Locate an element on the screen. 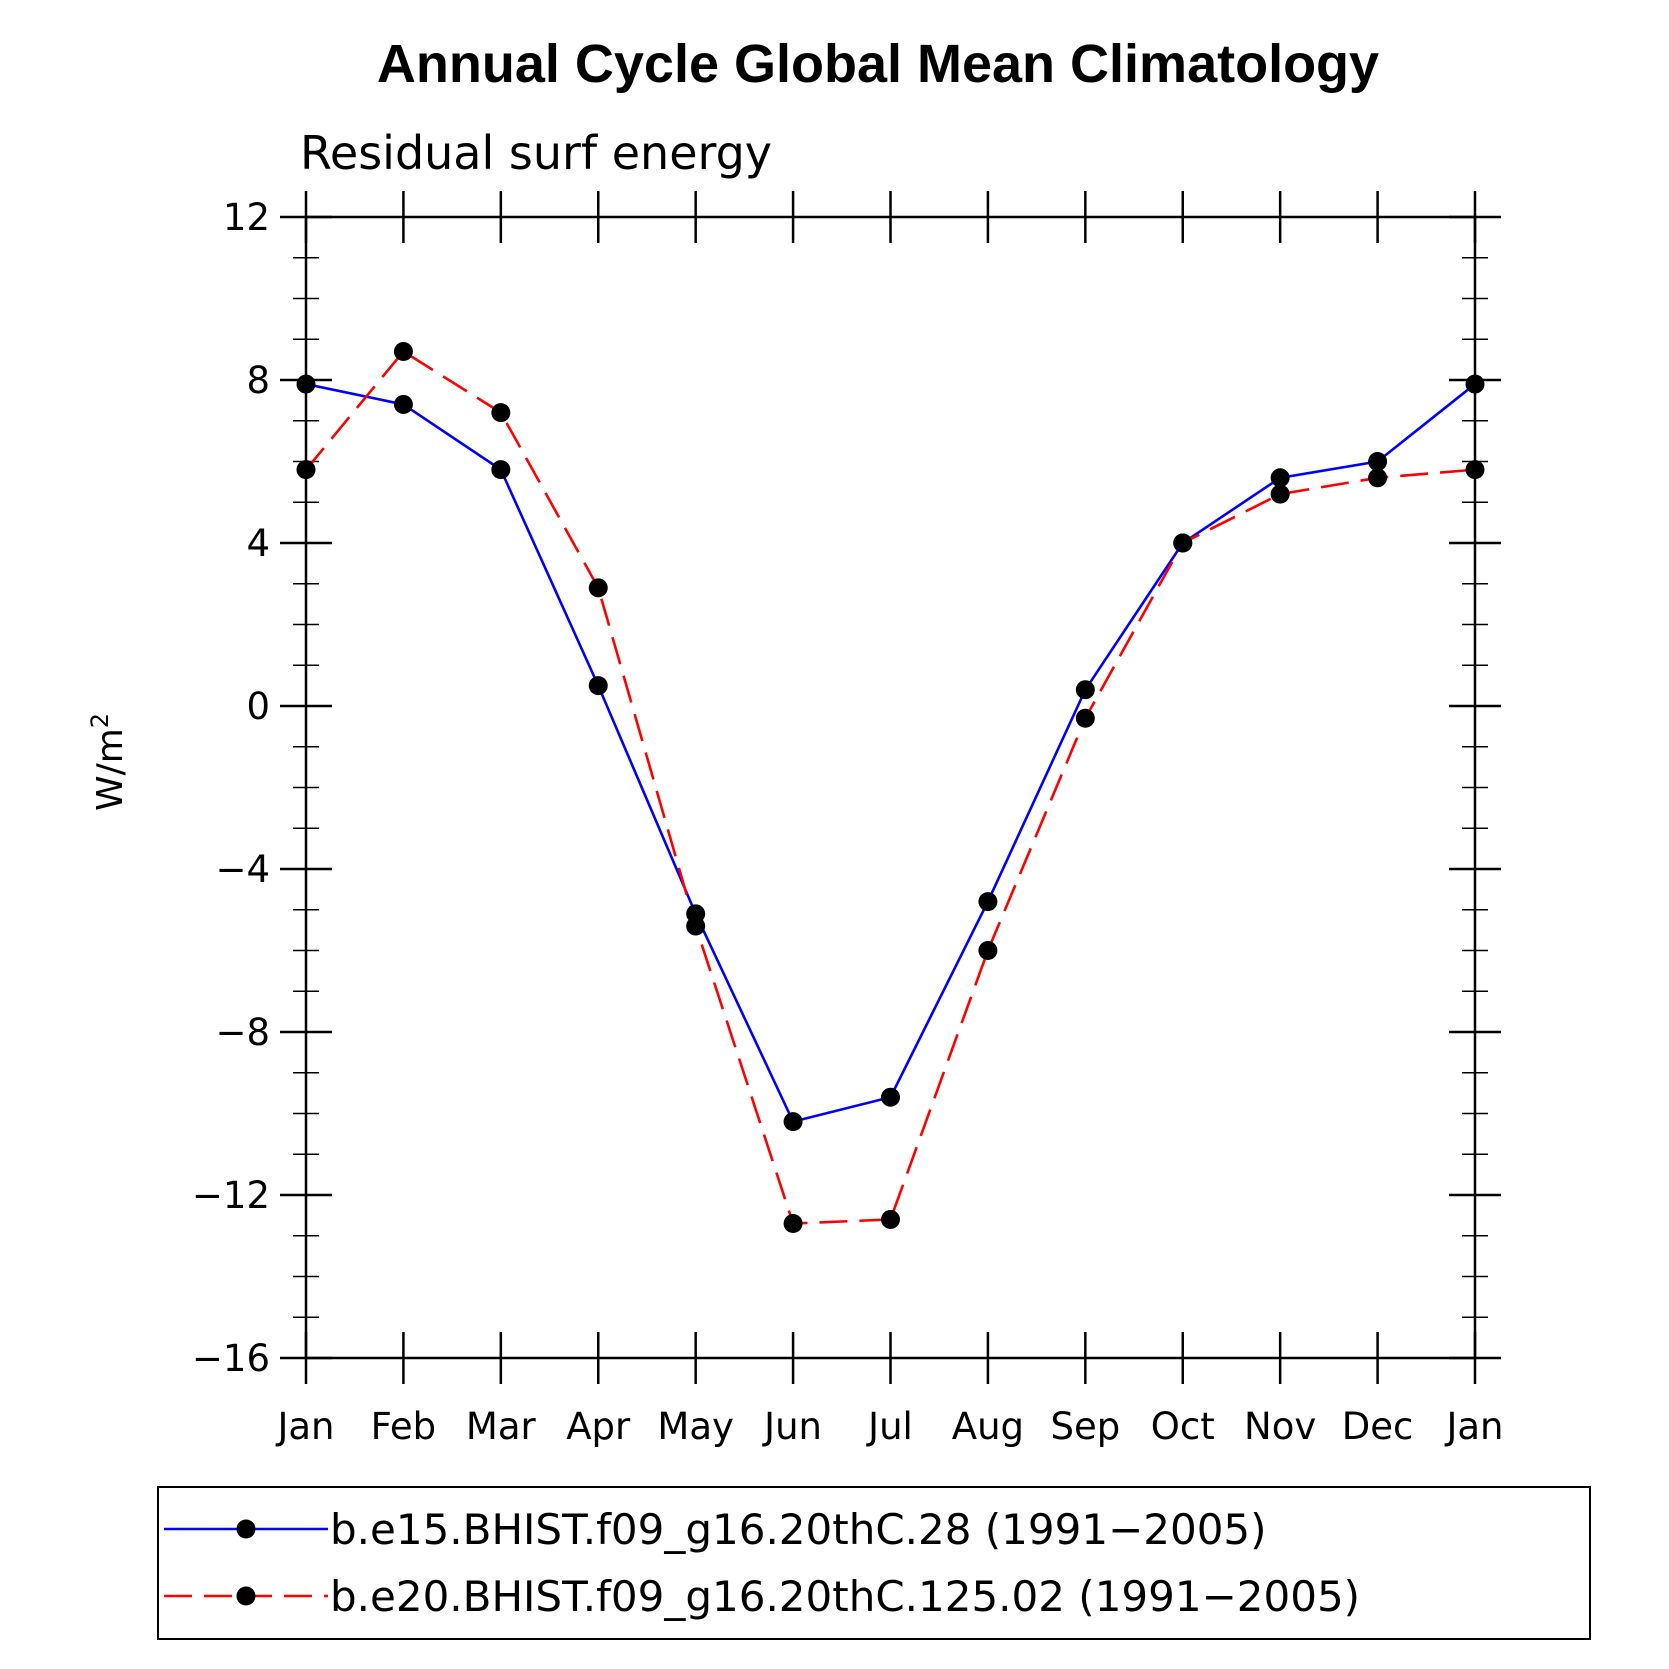 The height and width of the screenshot is (1669, 1669). x-tick-label: Mar is located at coordinates (501, 1426).